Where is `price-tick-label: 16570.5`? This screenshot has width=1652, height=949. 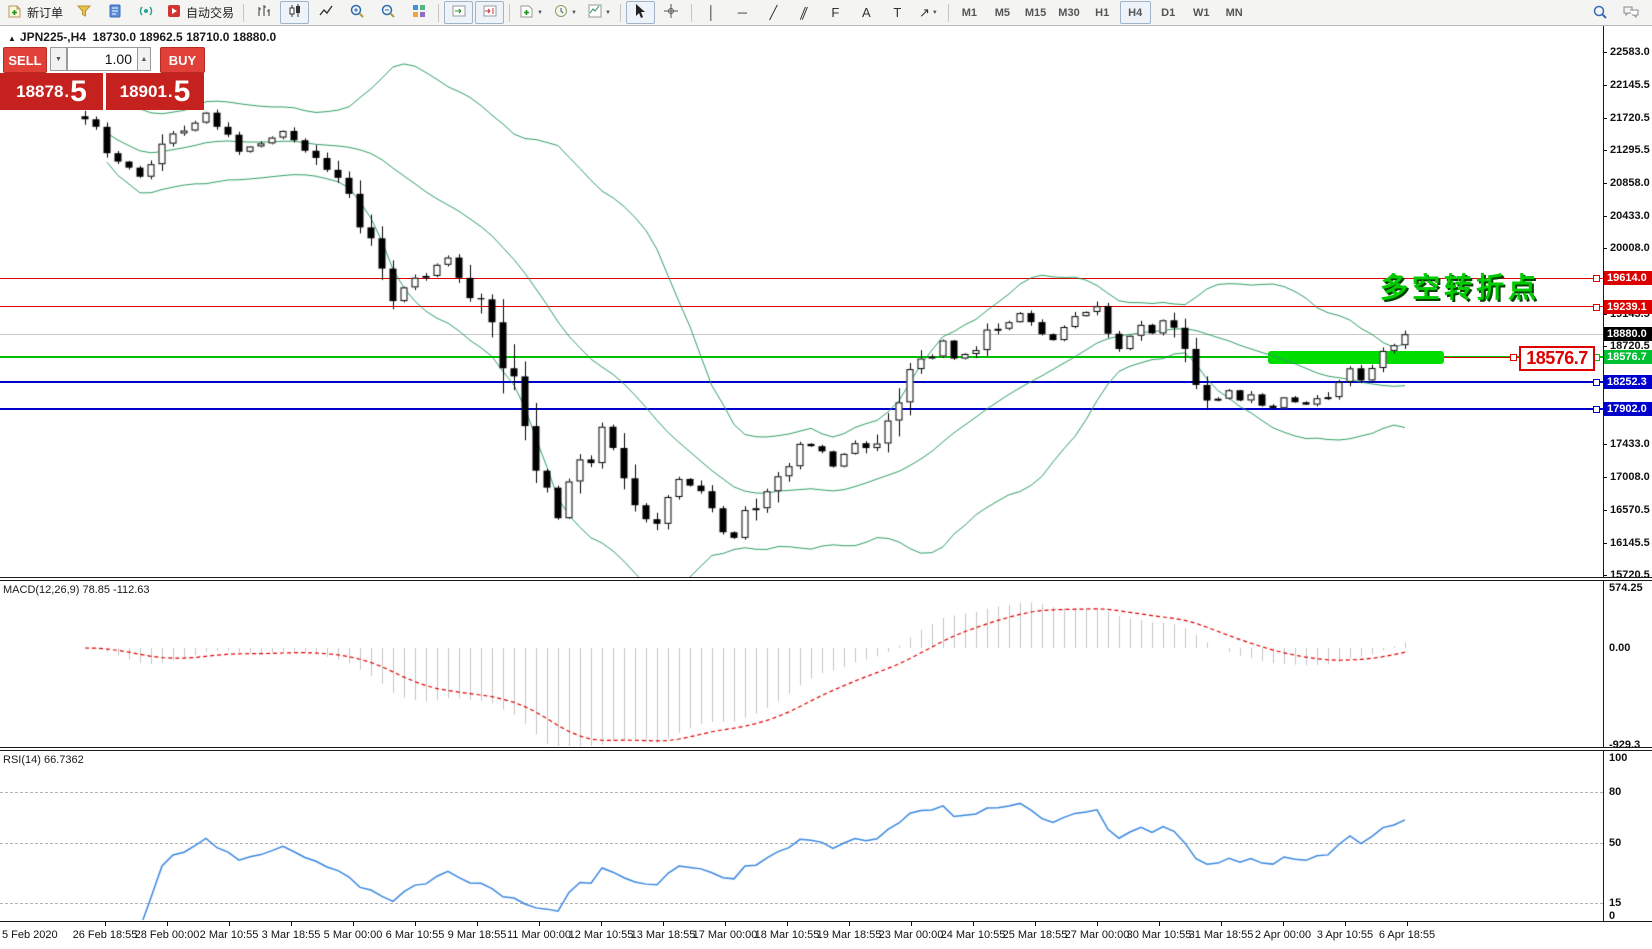
price-tick-label: 16570.5 is located at coordinates (1630, 510).